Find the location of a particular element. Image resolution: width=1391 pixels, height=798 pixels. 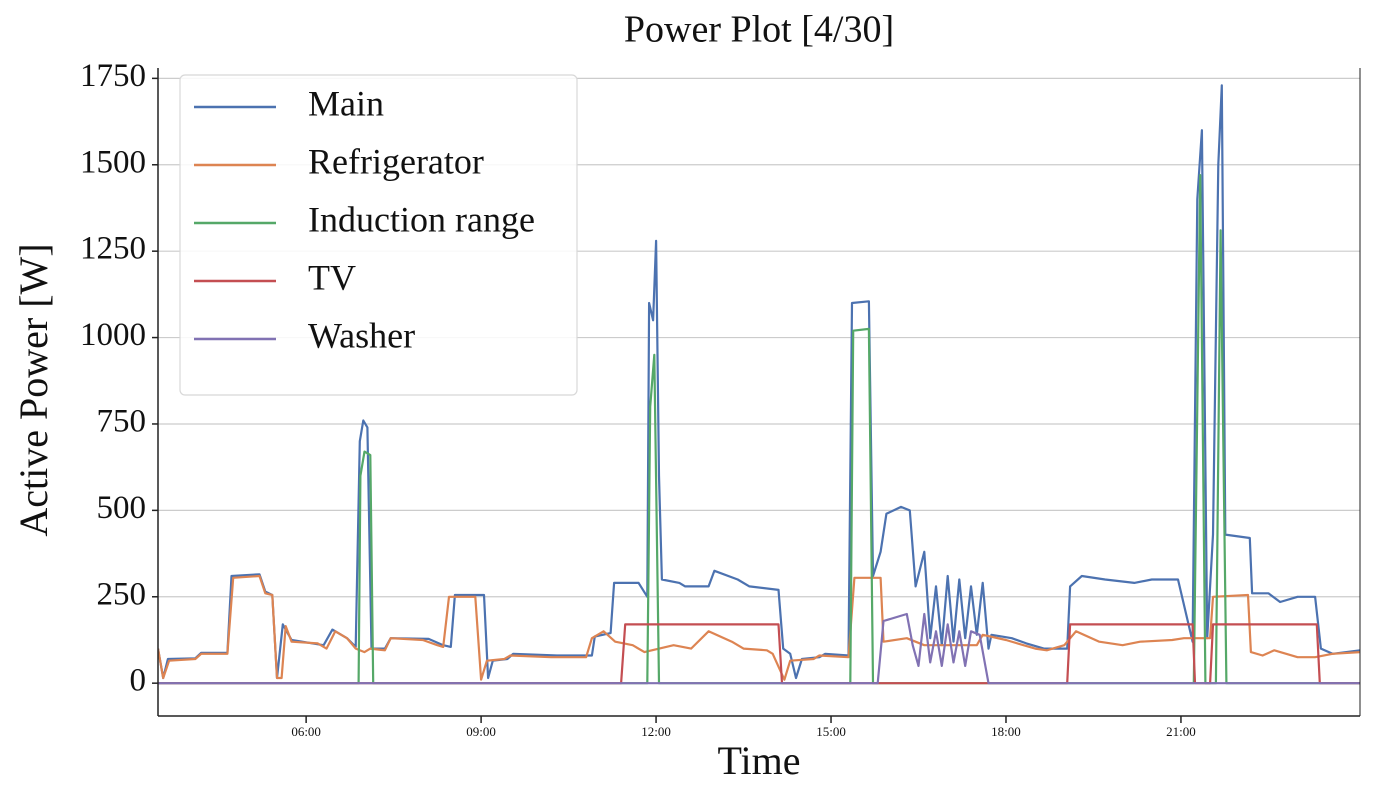

x-tick-label: 21:00 is located at coordinates (1181, 731).